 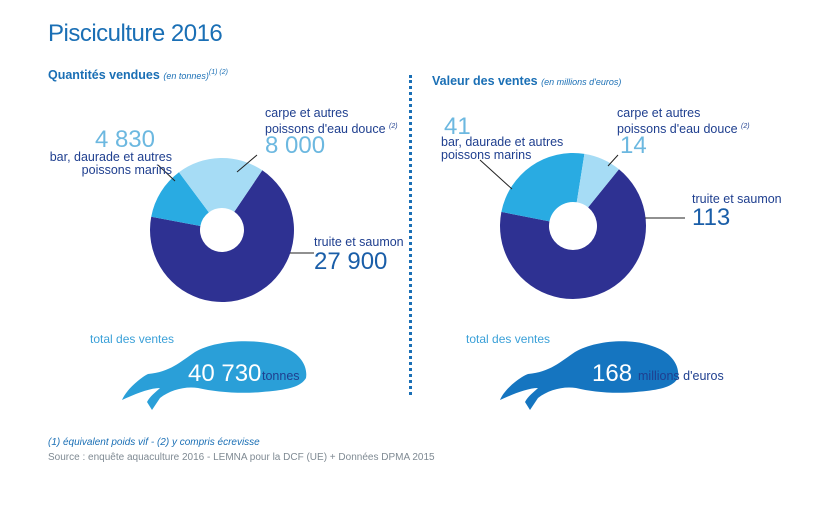 I want to click on right-bar-value: 41, so click(x=457, y=126).